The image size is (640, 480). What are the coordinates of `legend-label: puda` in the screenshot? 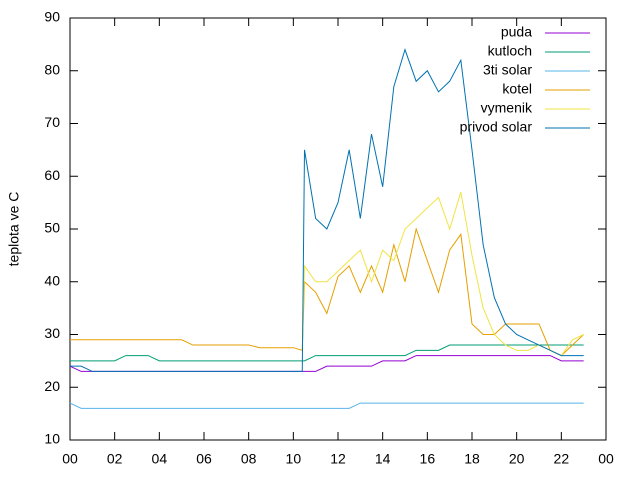 It's located at (516, 32).